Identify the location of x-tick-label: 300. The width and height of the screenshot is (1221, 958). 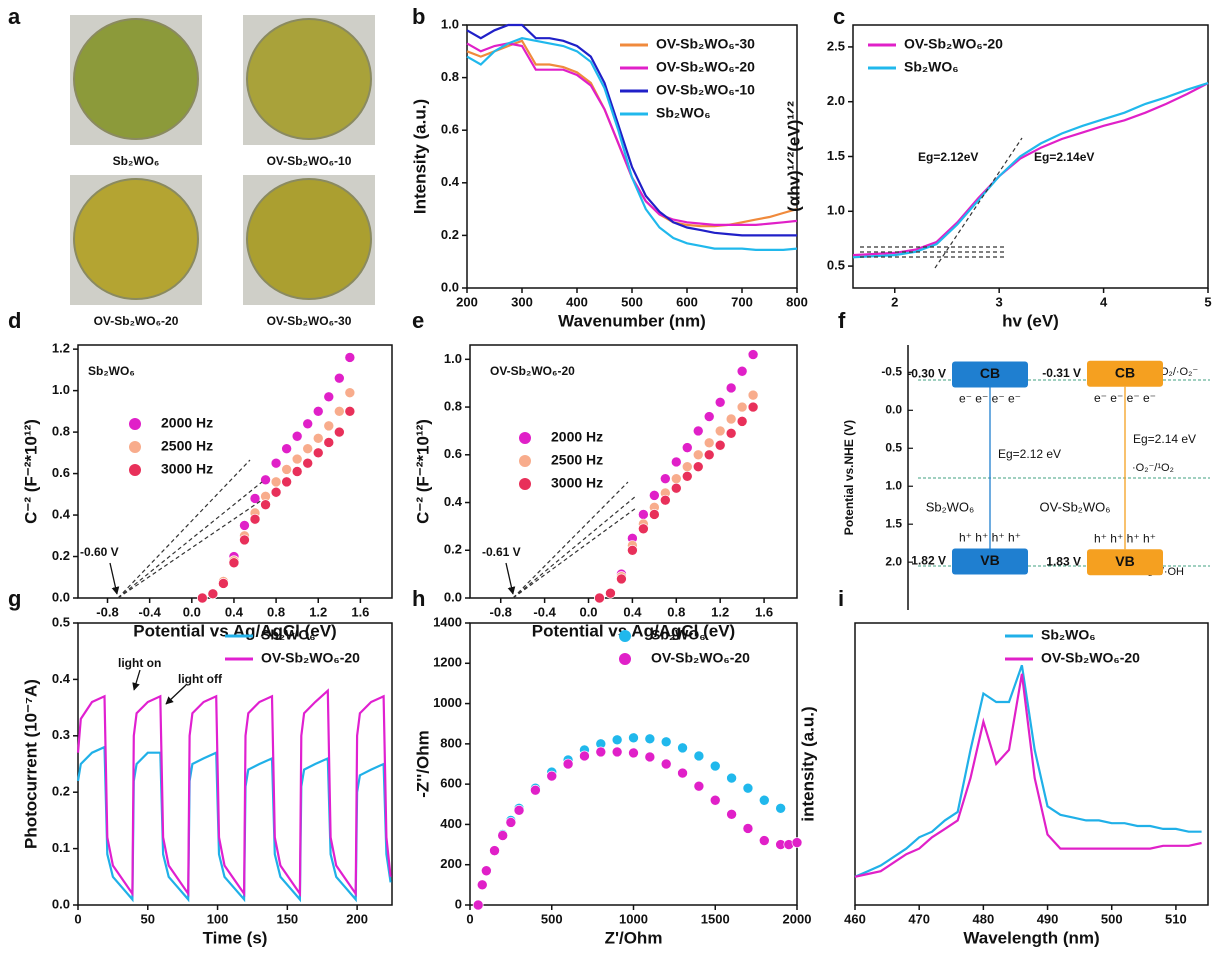
(522, 301).